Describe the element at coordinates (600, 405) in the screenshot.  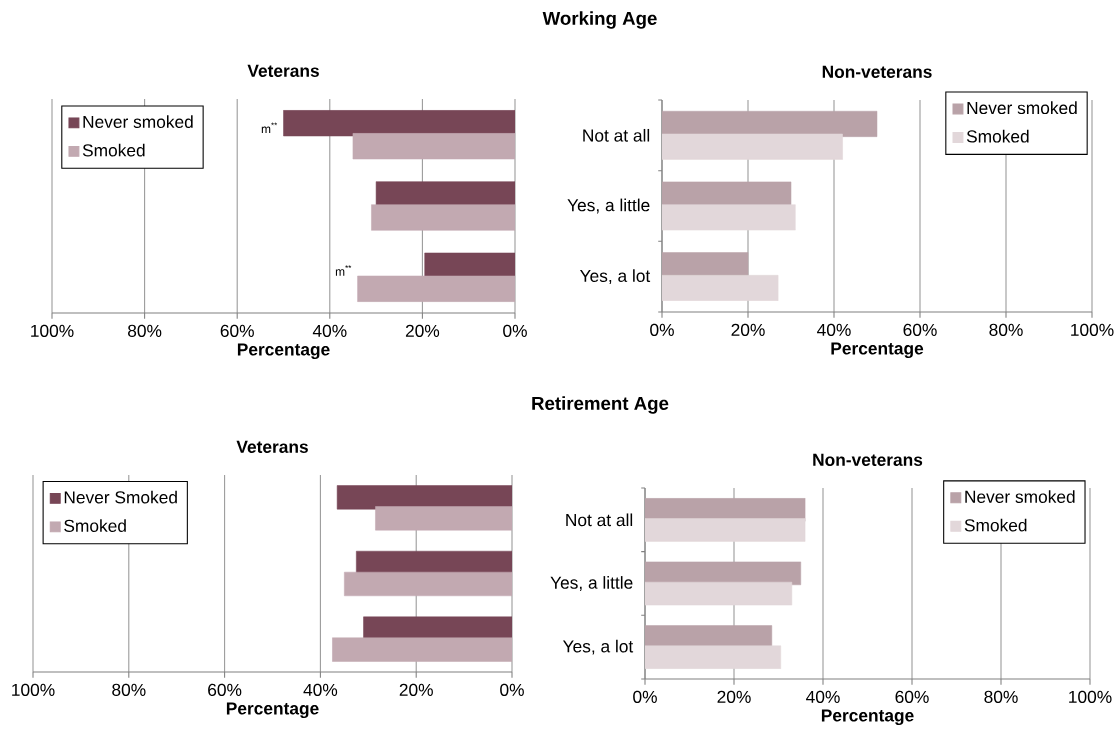
I see `text: Retirement Age` at that location.